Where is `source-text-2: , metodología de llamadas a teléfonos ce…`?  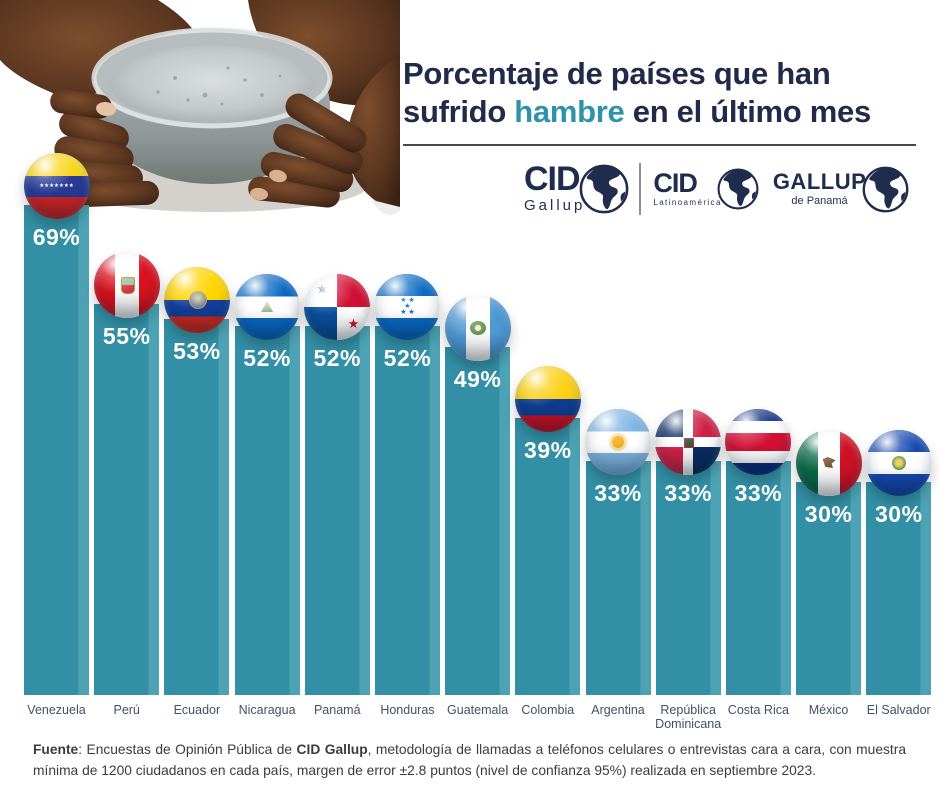
source-text-2: , metodología de llamadas a teléfonos ce… is located at coordinates (469, 760).